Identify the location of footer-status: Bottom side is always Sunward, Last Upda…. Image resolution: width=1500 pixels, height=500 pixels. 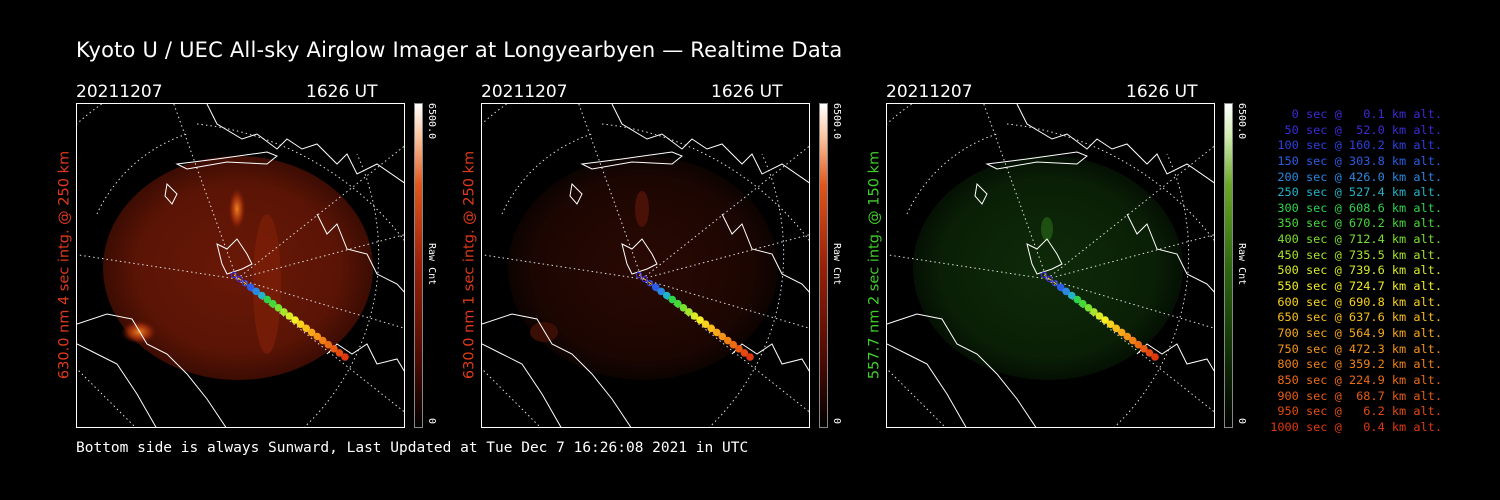
(412, 448).